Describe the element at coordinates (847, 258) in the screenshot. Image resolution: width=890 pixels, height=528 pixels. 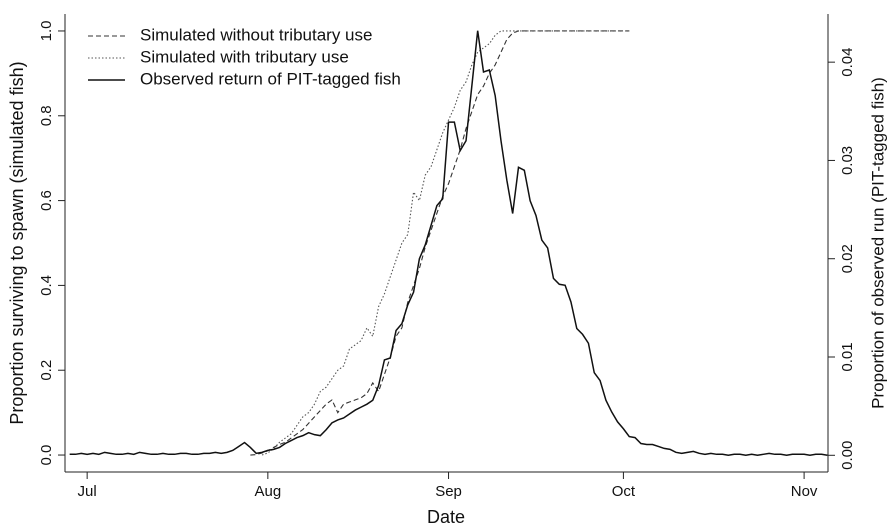
I see `y2-tick-label: 0.02` at that location.